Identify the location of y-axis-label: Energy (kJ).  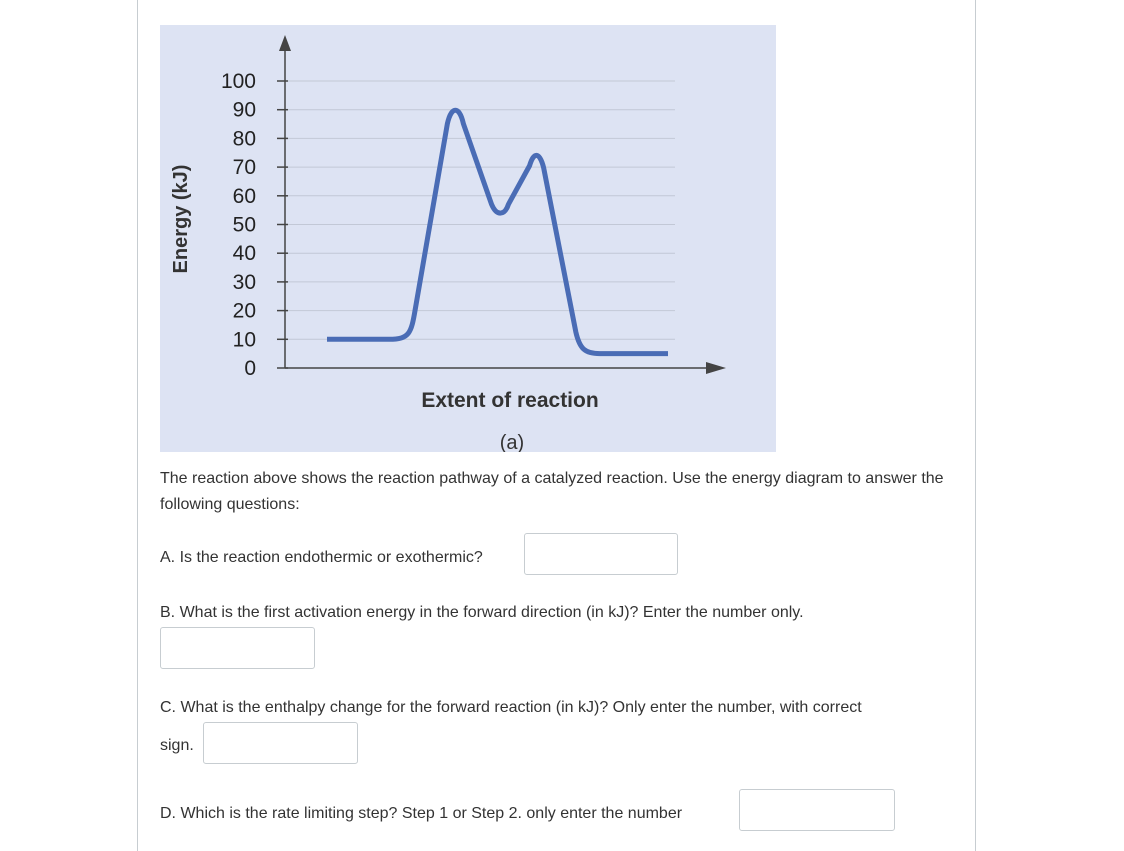
(181, 219).